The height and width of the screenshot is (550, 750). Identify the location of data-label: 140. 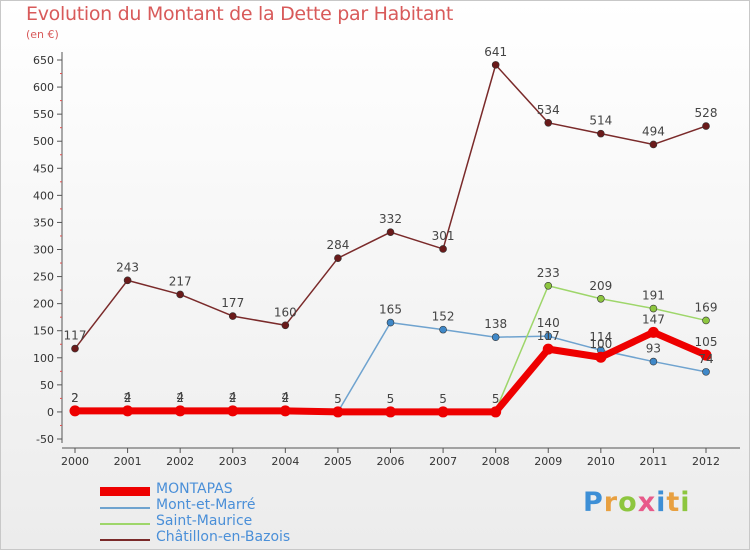
(548, 323).